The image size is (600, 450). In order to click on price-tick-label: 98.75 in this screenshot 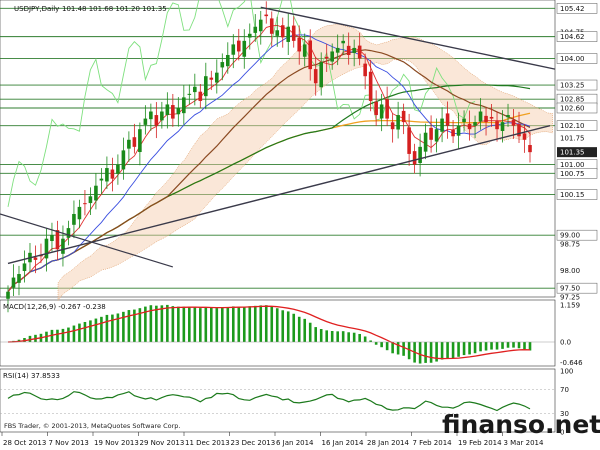, I will do `click(570, 245)`.